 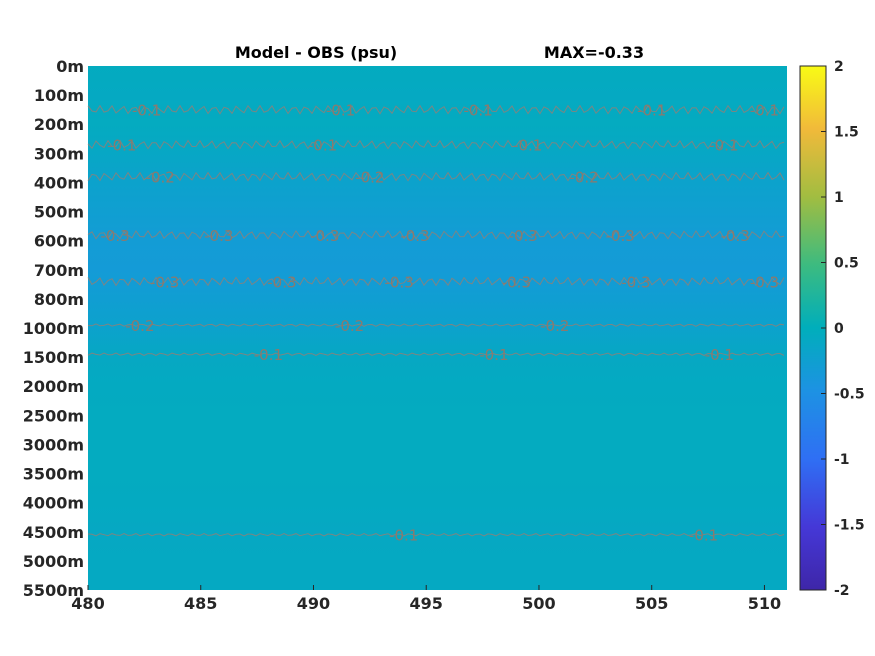 What do you see at coordinates (59, 241) in the screenshot?
I see `y-tick-label: 600m` at bounding box center [59, 241].